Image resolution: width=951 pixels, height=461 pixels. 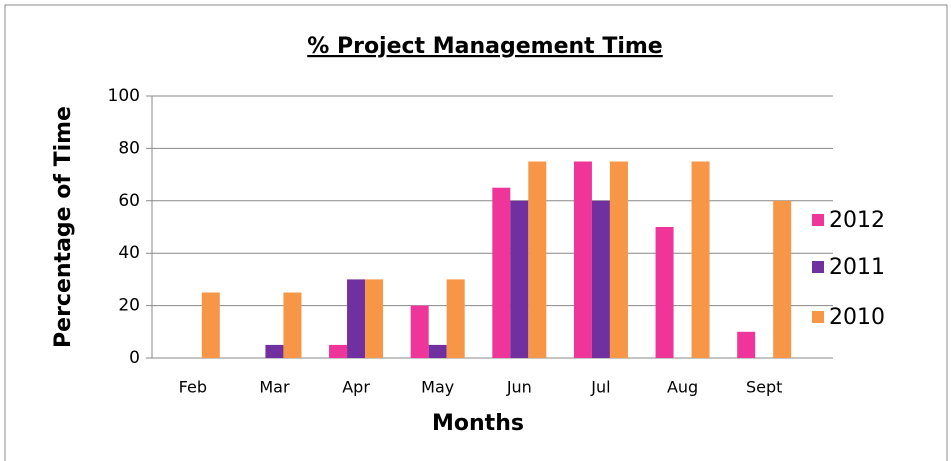 I want to click on x-tick-label: Jun, so click(x=519, y=387).